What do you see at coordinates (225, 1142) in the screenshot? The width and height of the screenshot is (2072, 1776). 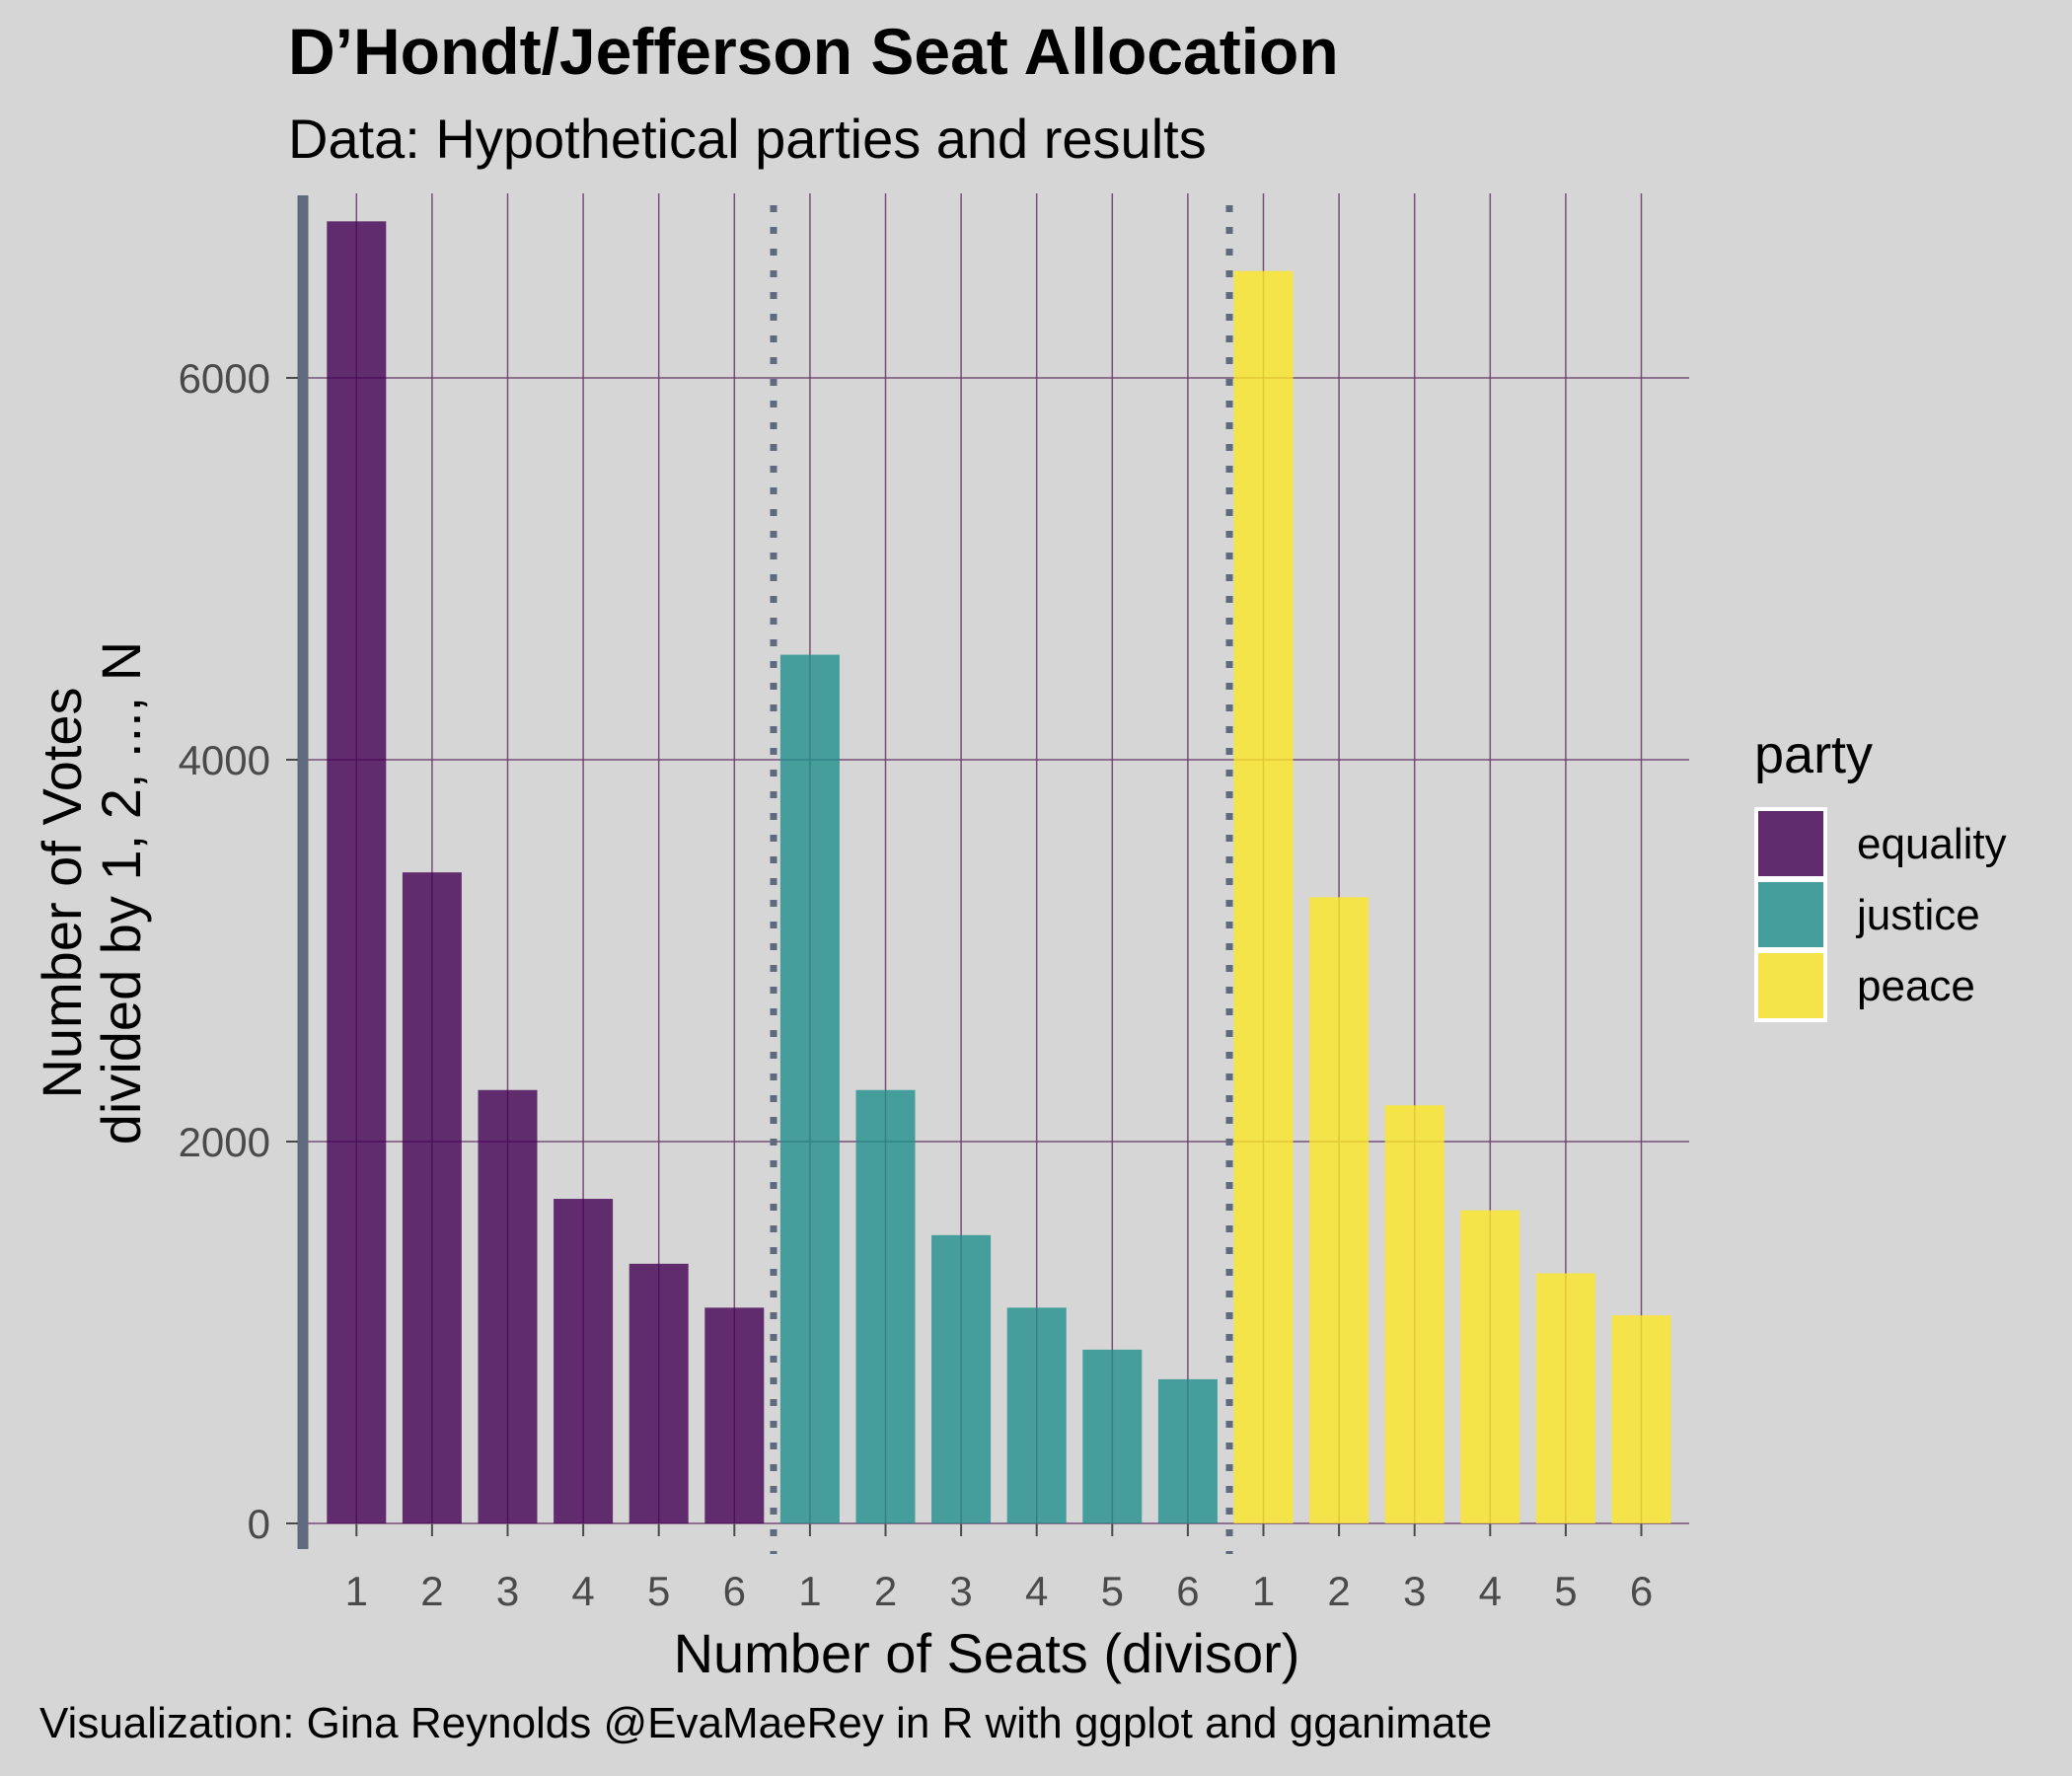 I see `y-tick-label: 2000` at bounding box center [225, 1142].